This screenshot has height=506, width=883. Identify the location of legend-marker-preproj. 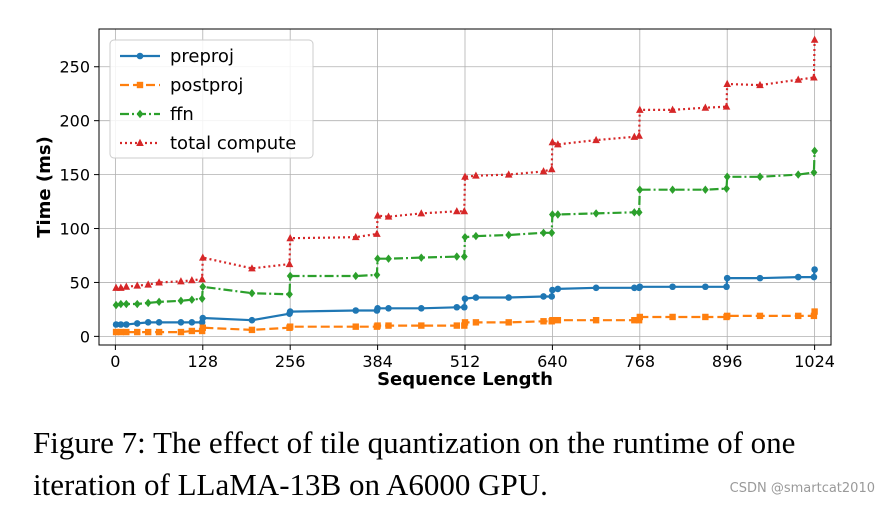
(140, 56).